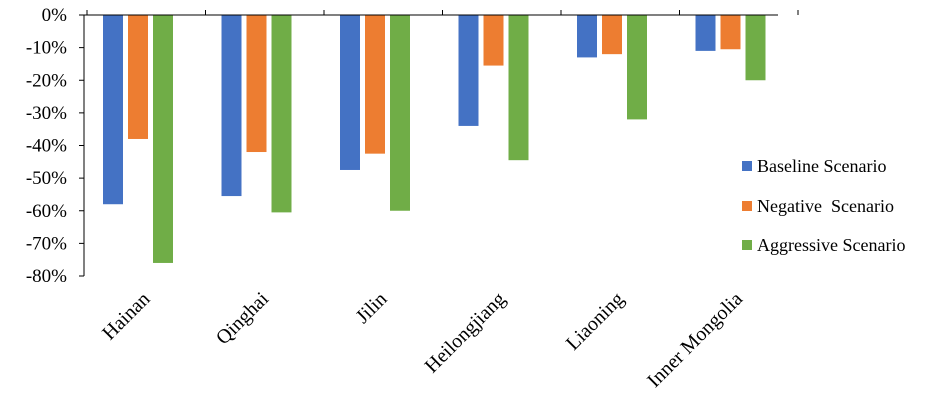  Describe the element at coordinates (46, 80) in the screenshot. I see `y-tick-label: -20%` at that location.